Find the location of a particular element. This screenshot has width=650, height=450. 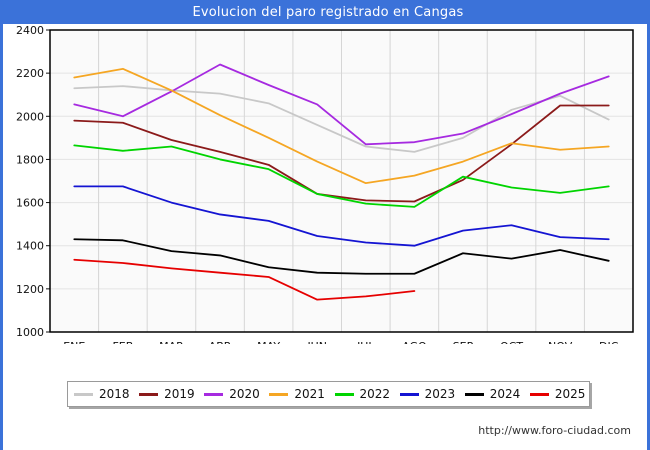

legend-item-2018: 2018 is located at coordinates (100, 394).